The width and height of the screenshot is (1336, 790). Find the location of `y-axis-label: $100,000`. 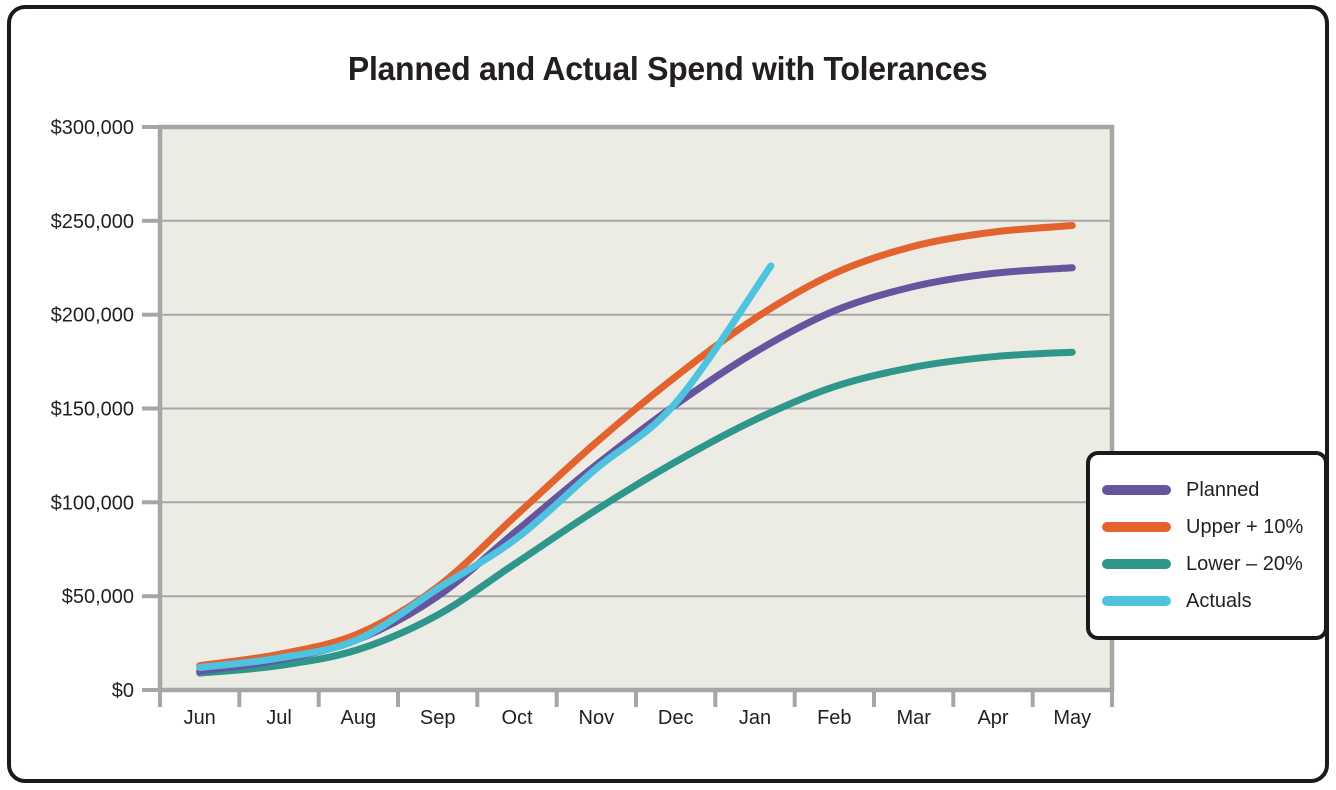

y-axis-label: $100,000 is located at coordinates (92, 503).